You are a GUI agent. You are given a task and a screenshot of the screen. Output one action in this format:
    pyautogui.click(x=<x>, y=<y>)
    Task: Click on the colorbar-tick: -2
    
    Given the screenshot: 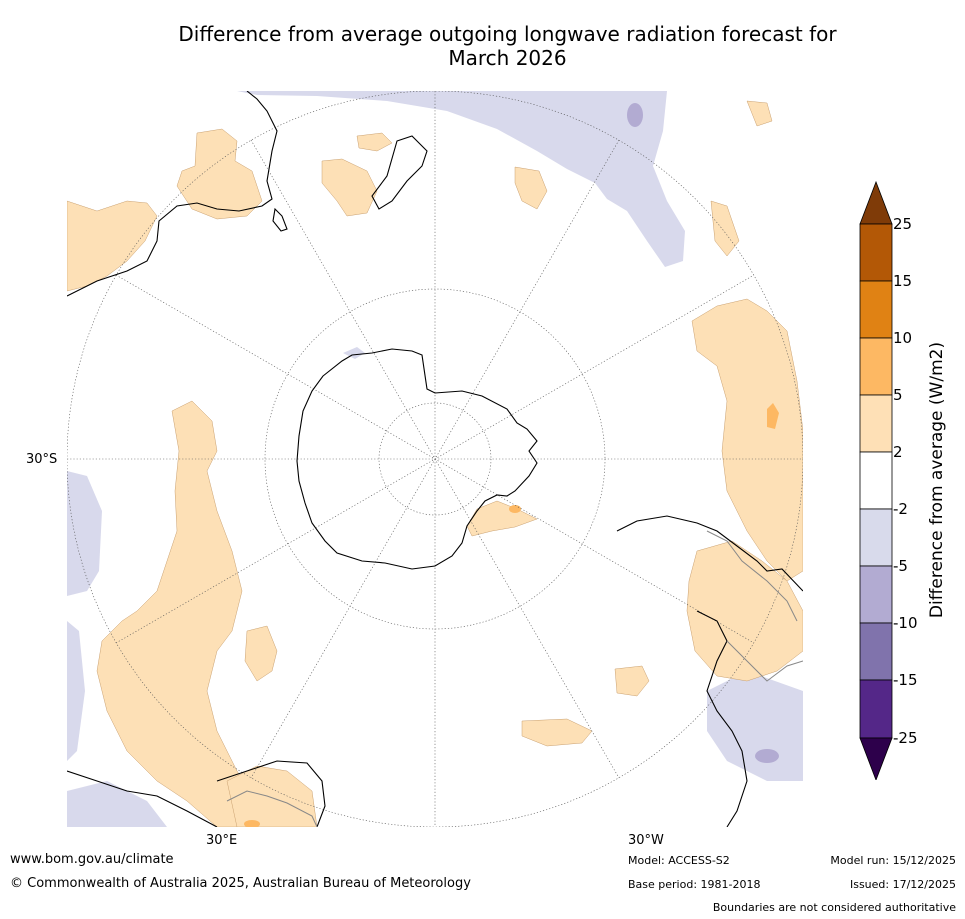 What is the action you would take?
    pyautogui.click(x=900, y=509)
    